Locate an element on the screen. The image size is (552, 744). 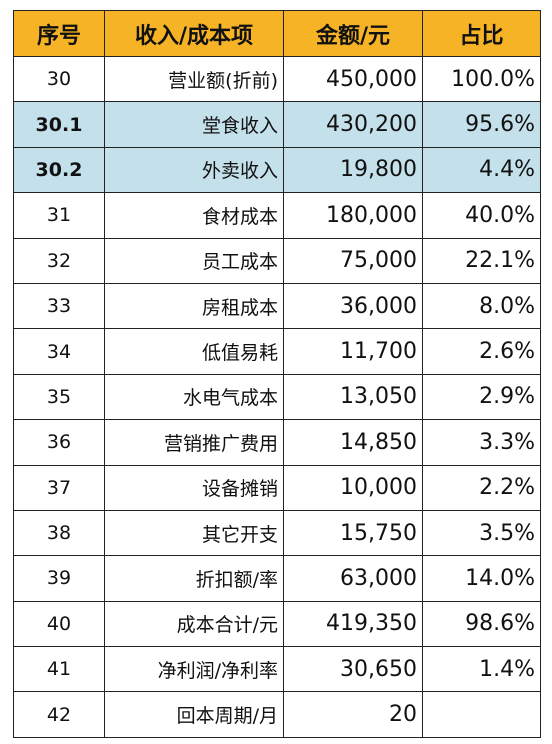
cell-index: 39 is located at coordinates (59, 578).